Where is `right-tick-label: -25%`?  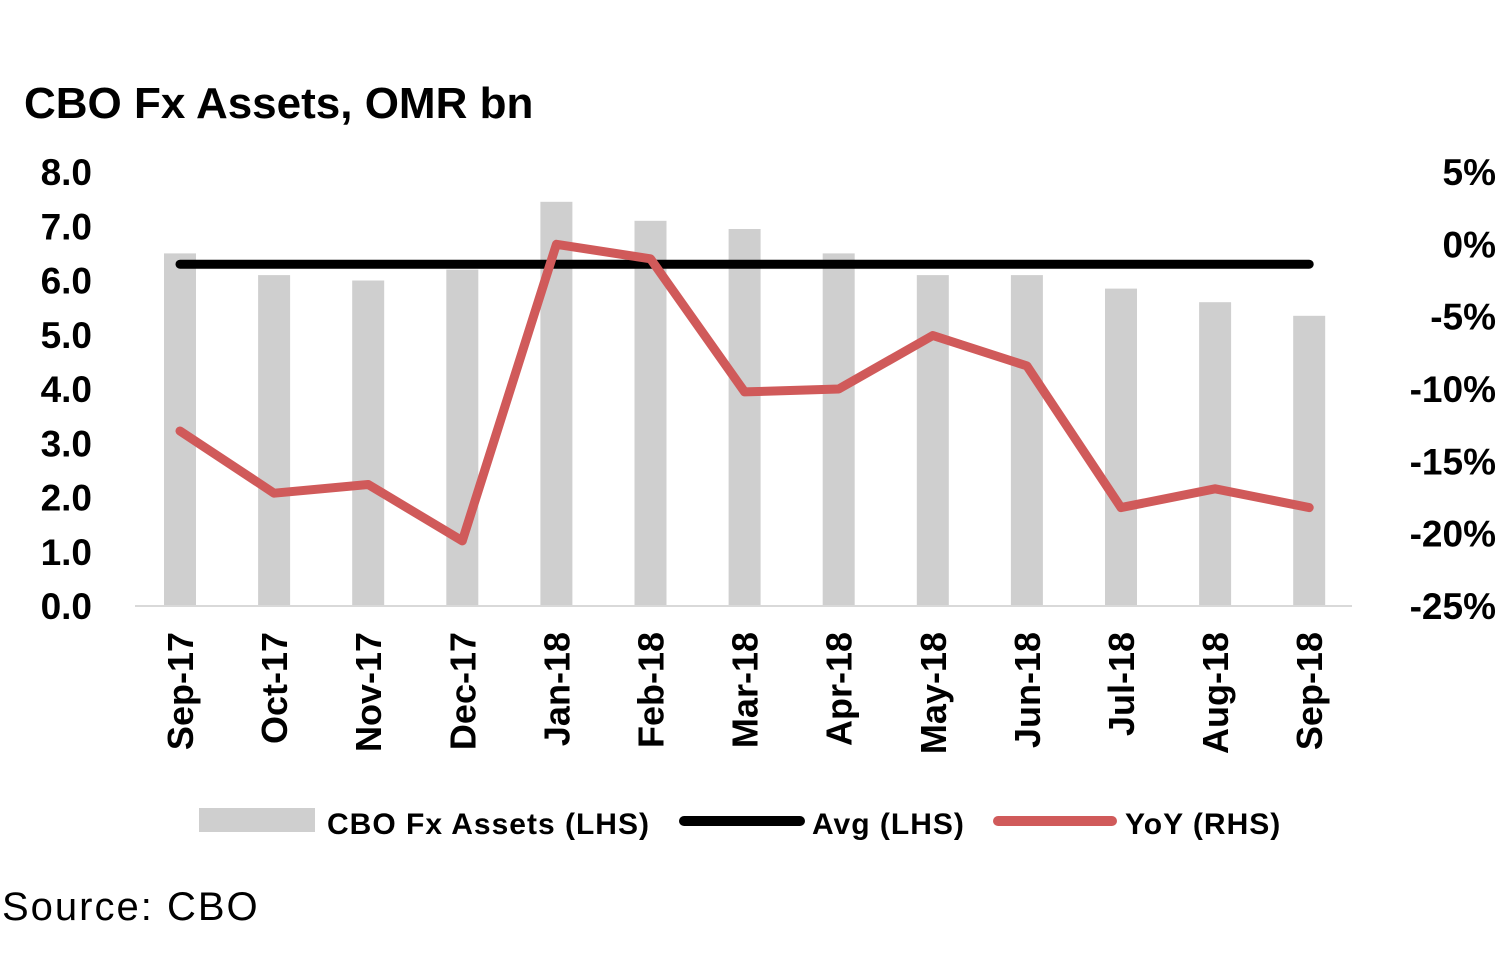 right-tick-label: -25% is located at coordinates (1453, 606).